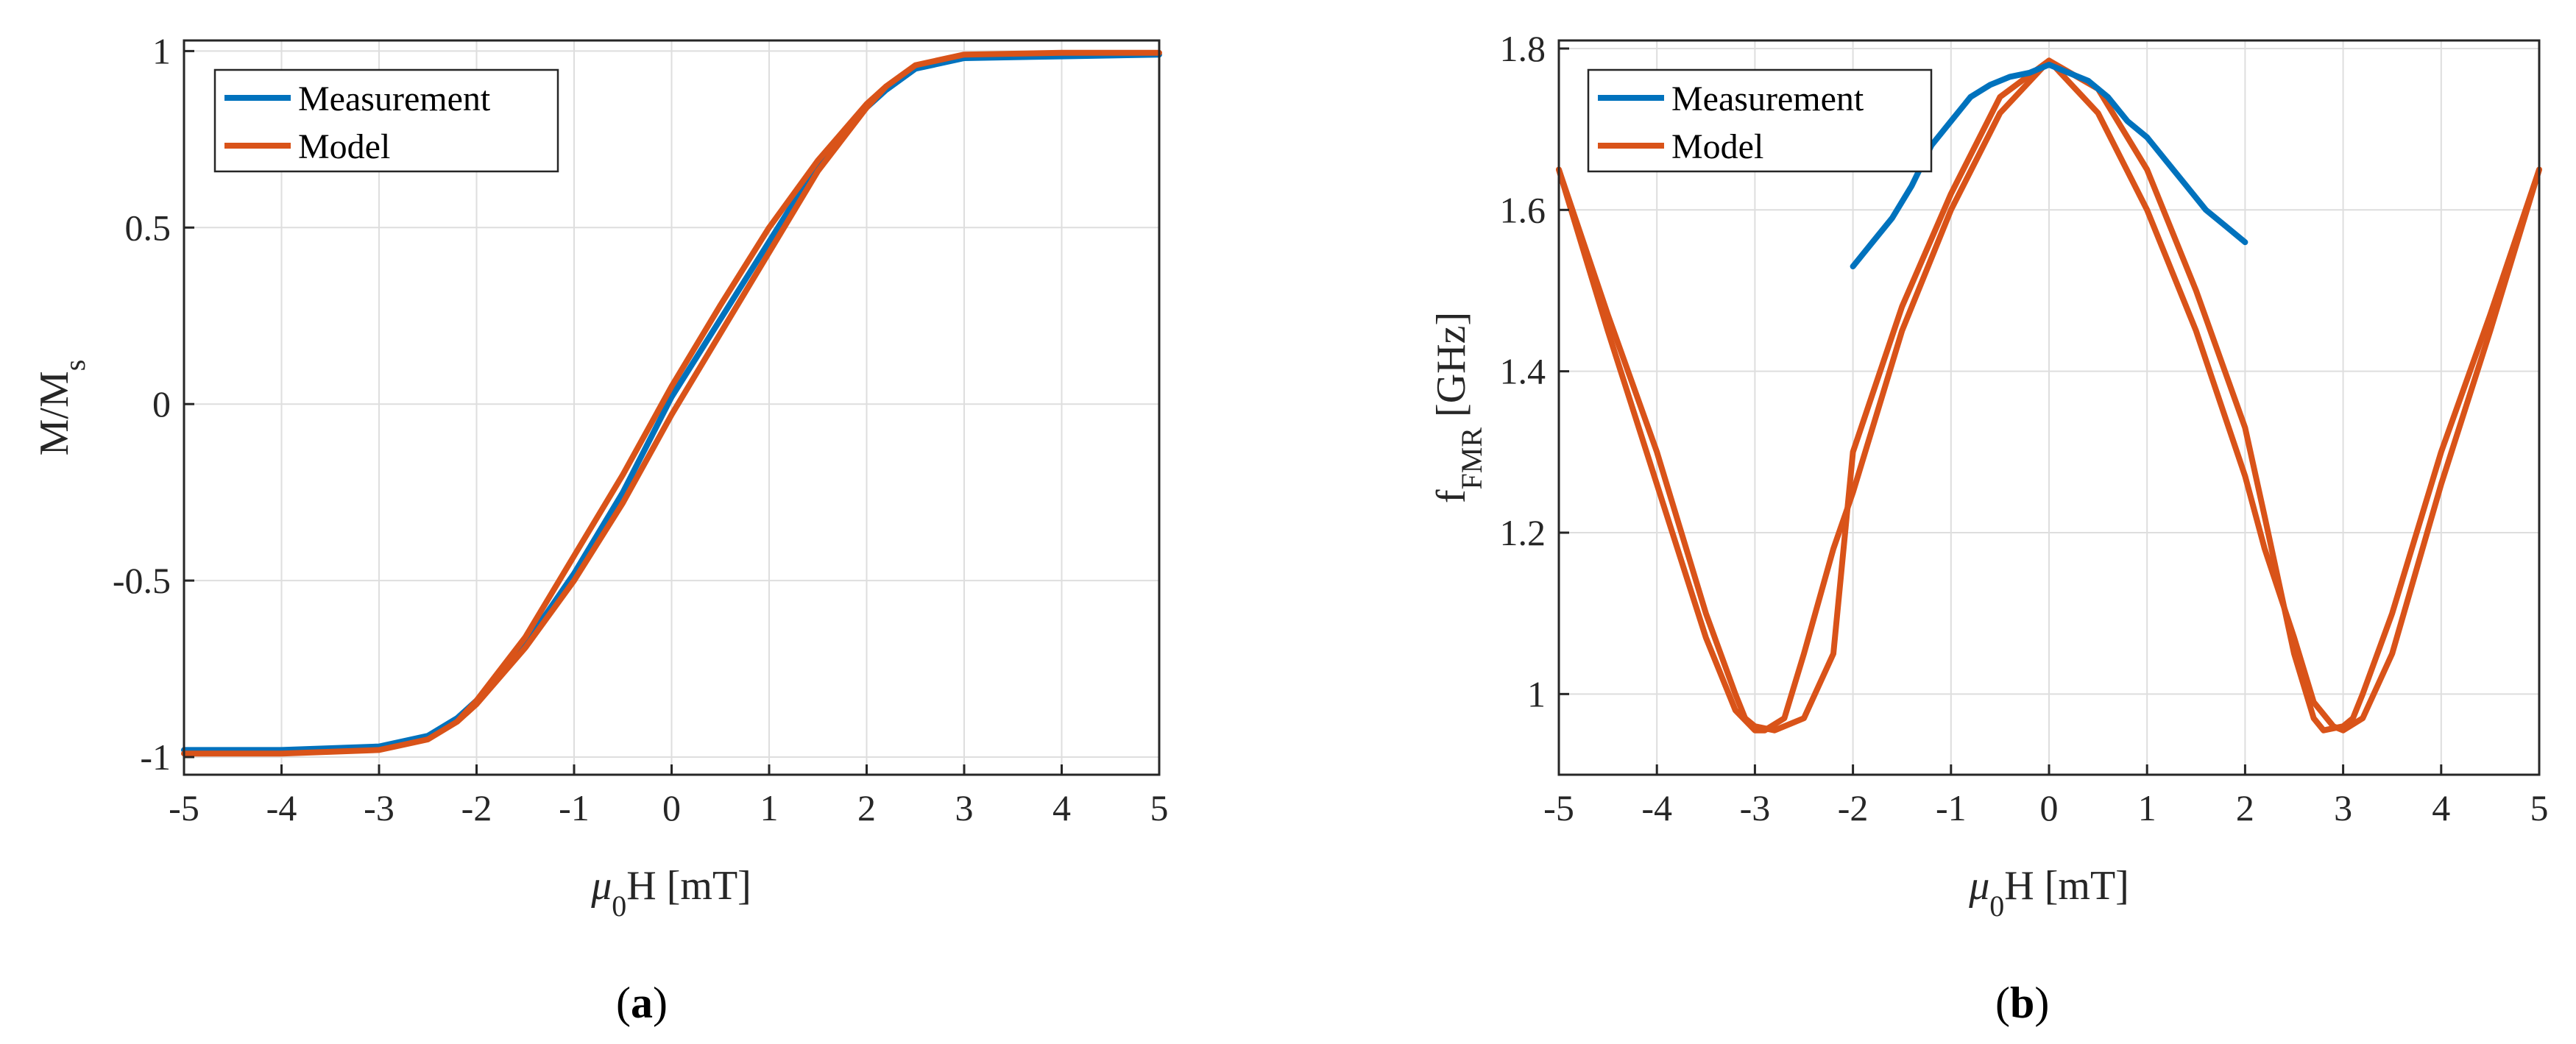 The image size is (2576, 1044). Describe the element at coordinates (2245, 807) in the screenshot. I see `panel-b-x-tick-label: 2` at that location.